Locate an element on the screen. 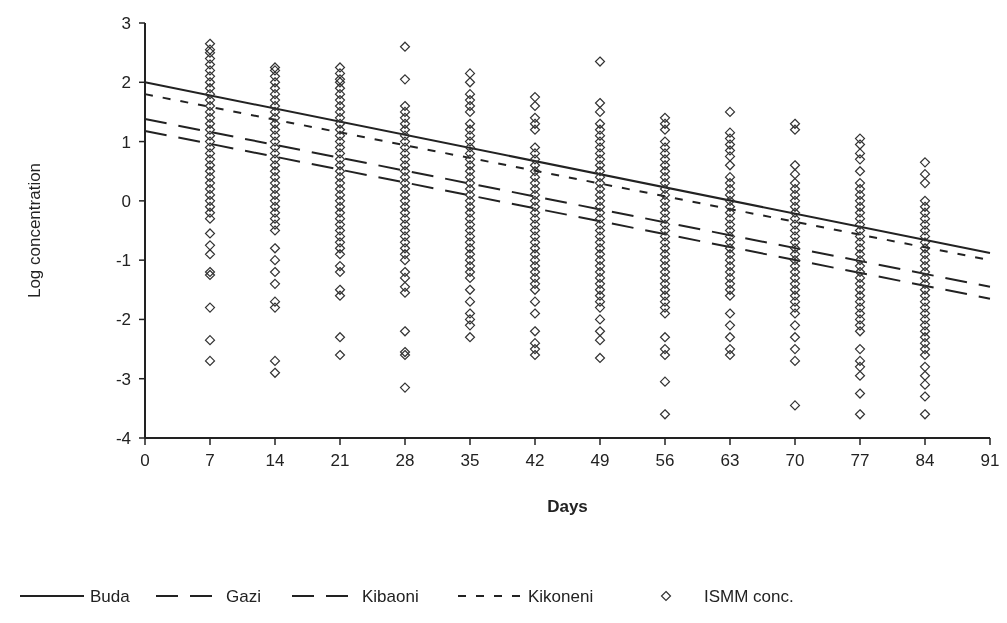  x-tick-label: 63 is located at coordinates (730, 460).